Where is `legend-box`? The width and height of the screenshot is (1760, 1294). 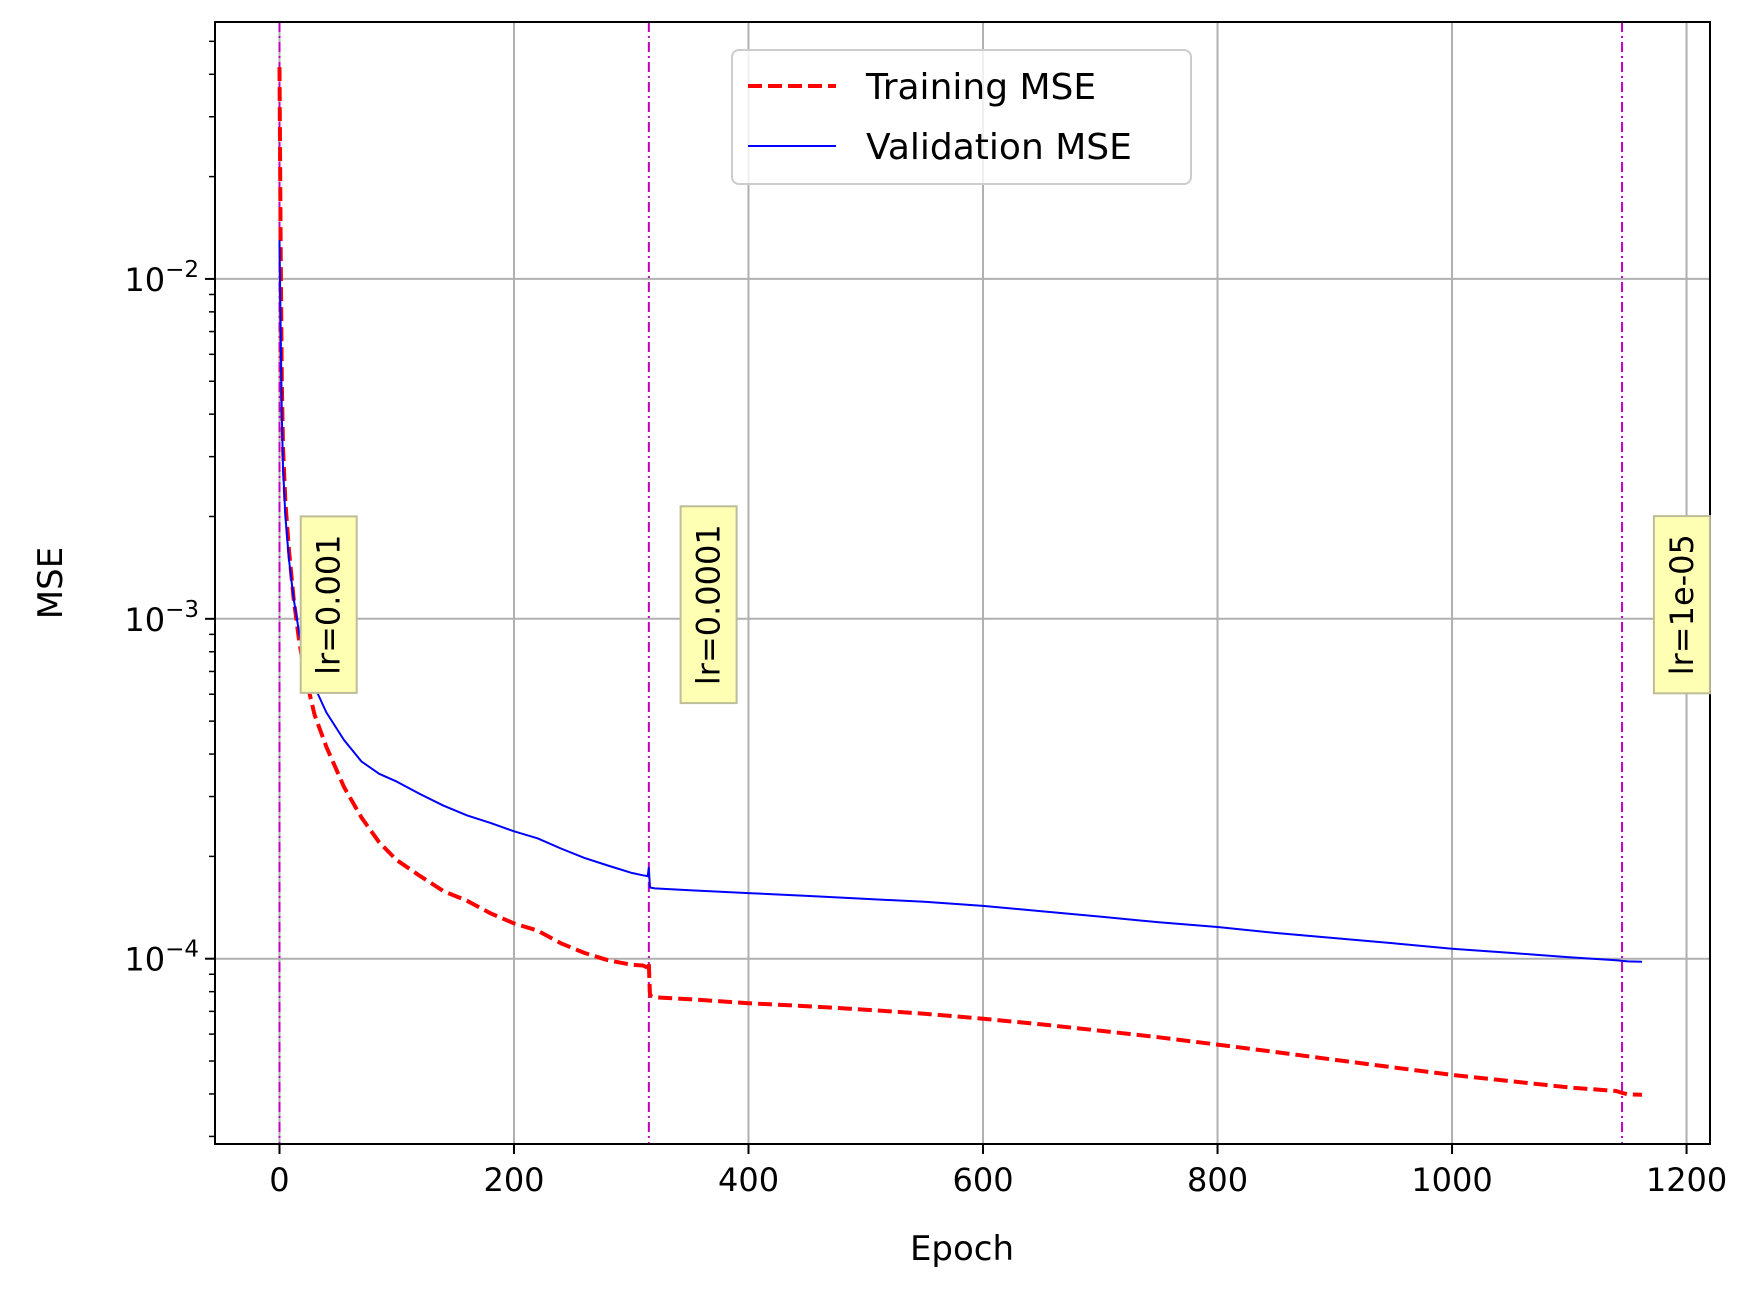 legend-box is located at coordinates (961, 117).